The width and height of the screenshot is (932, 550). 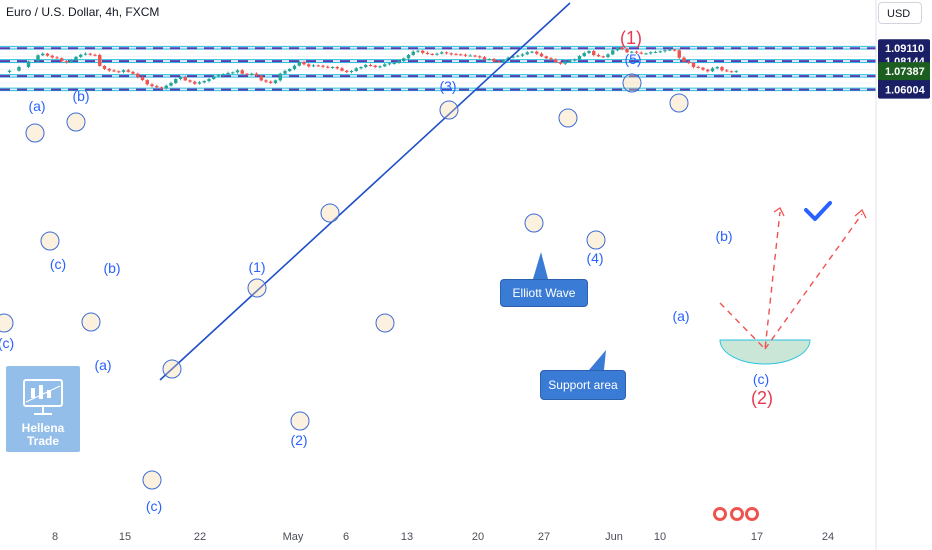 I want to click on x-tick-label: 24, so click(x=828, y=537).